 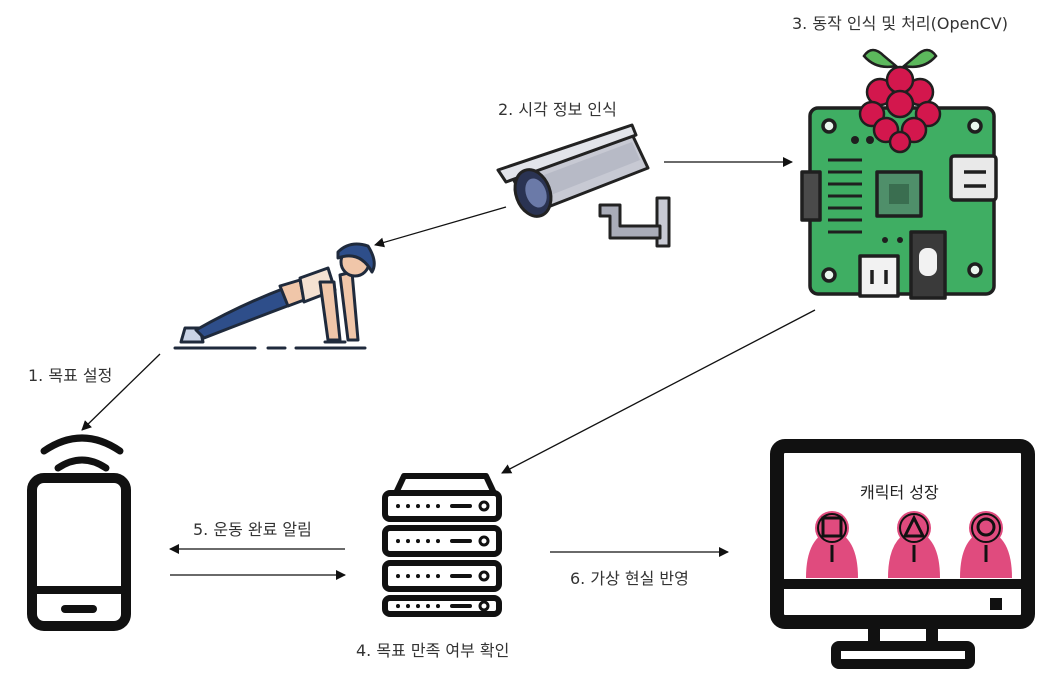 What do you see at coordinates (629, 578) in the screenshot?
I see `label-step6: 6. 가상 현실 반영` at bounding box center [629, 578].